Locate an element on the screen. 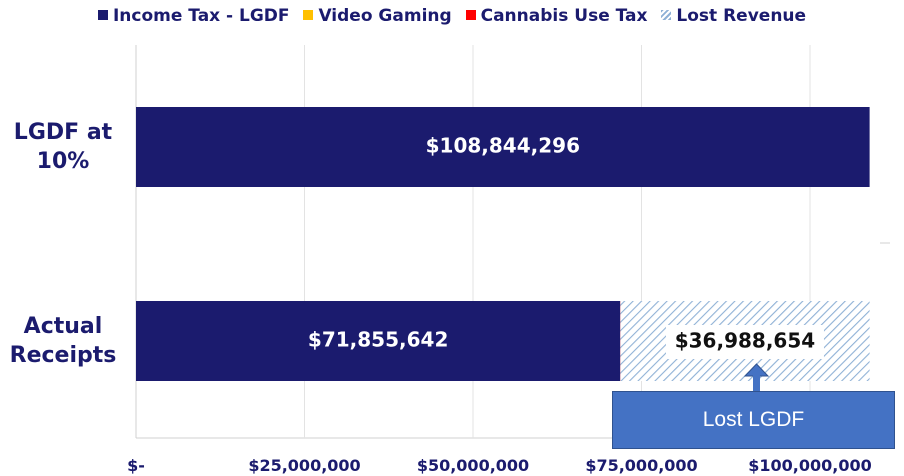 The height and width of the screenshot is (476, 904). data-label-lost-revenue-box is located at coordinates (744, 342).